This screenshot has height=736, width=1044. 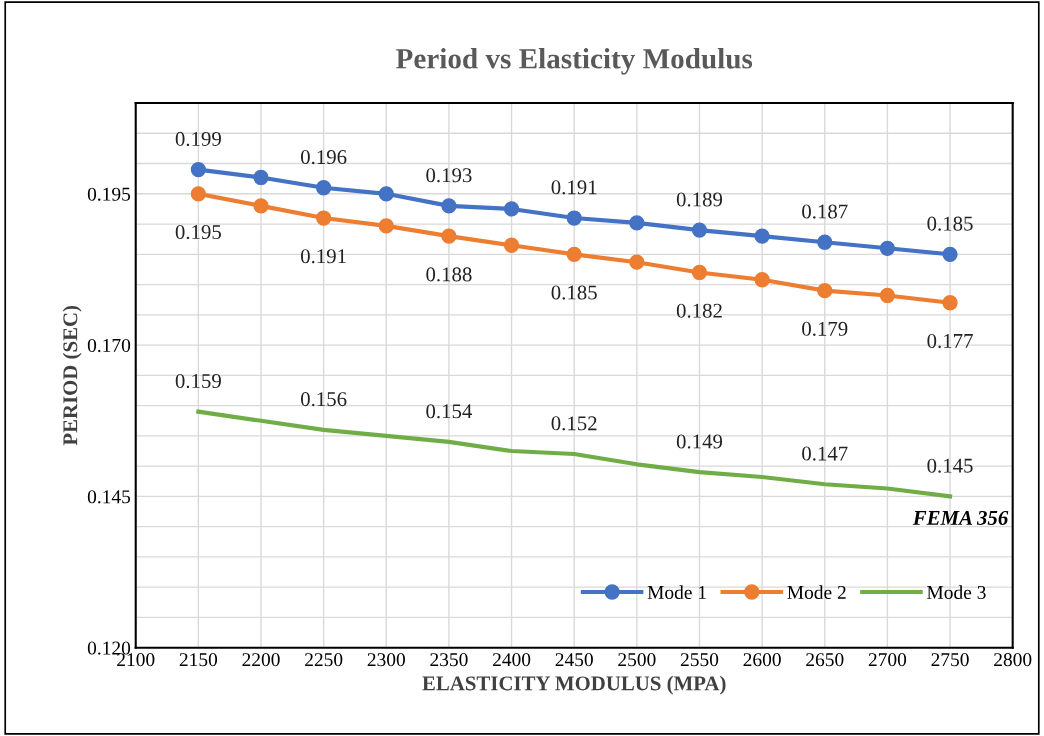 I want to click on data-label: 0.193, so click(x=449, y=175).